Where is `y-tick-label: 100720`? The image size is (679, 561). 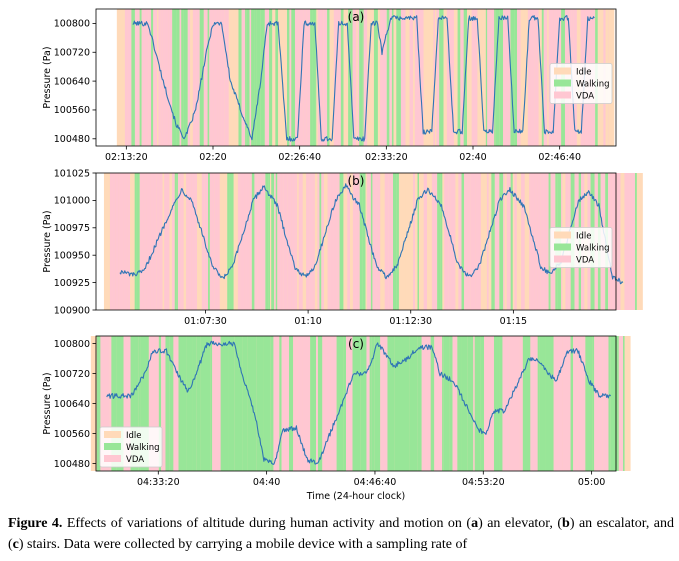 y-tick-label: 100720 is located at coordinates (72, 53).